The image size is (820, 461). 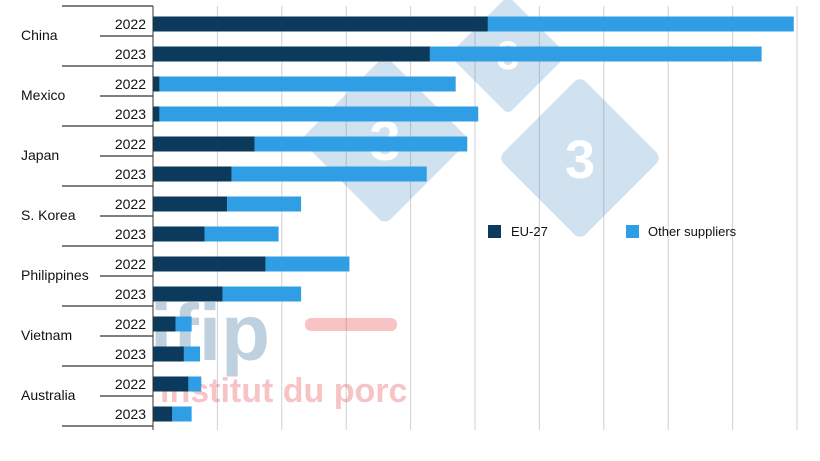 I want to click on category-label: S. Korea, so click(x=48, y=215).